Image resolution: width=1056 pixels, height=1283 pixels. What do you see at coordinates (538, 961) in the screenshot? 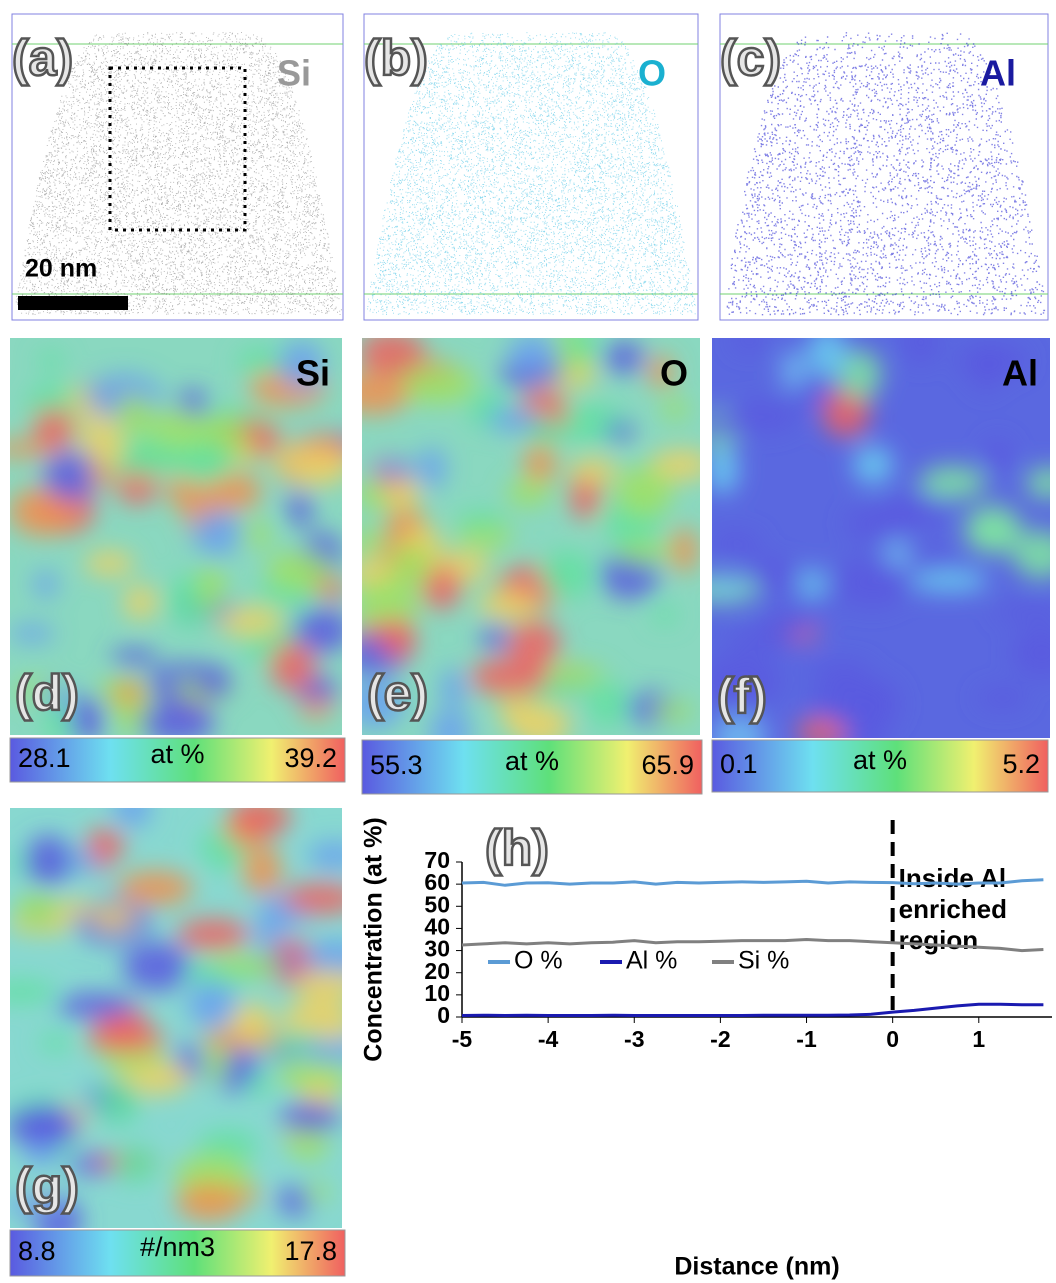
I see `legend-label: O %` at bounding box center [538, 961].